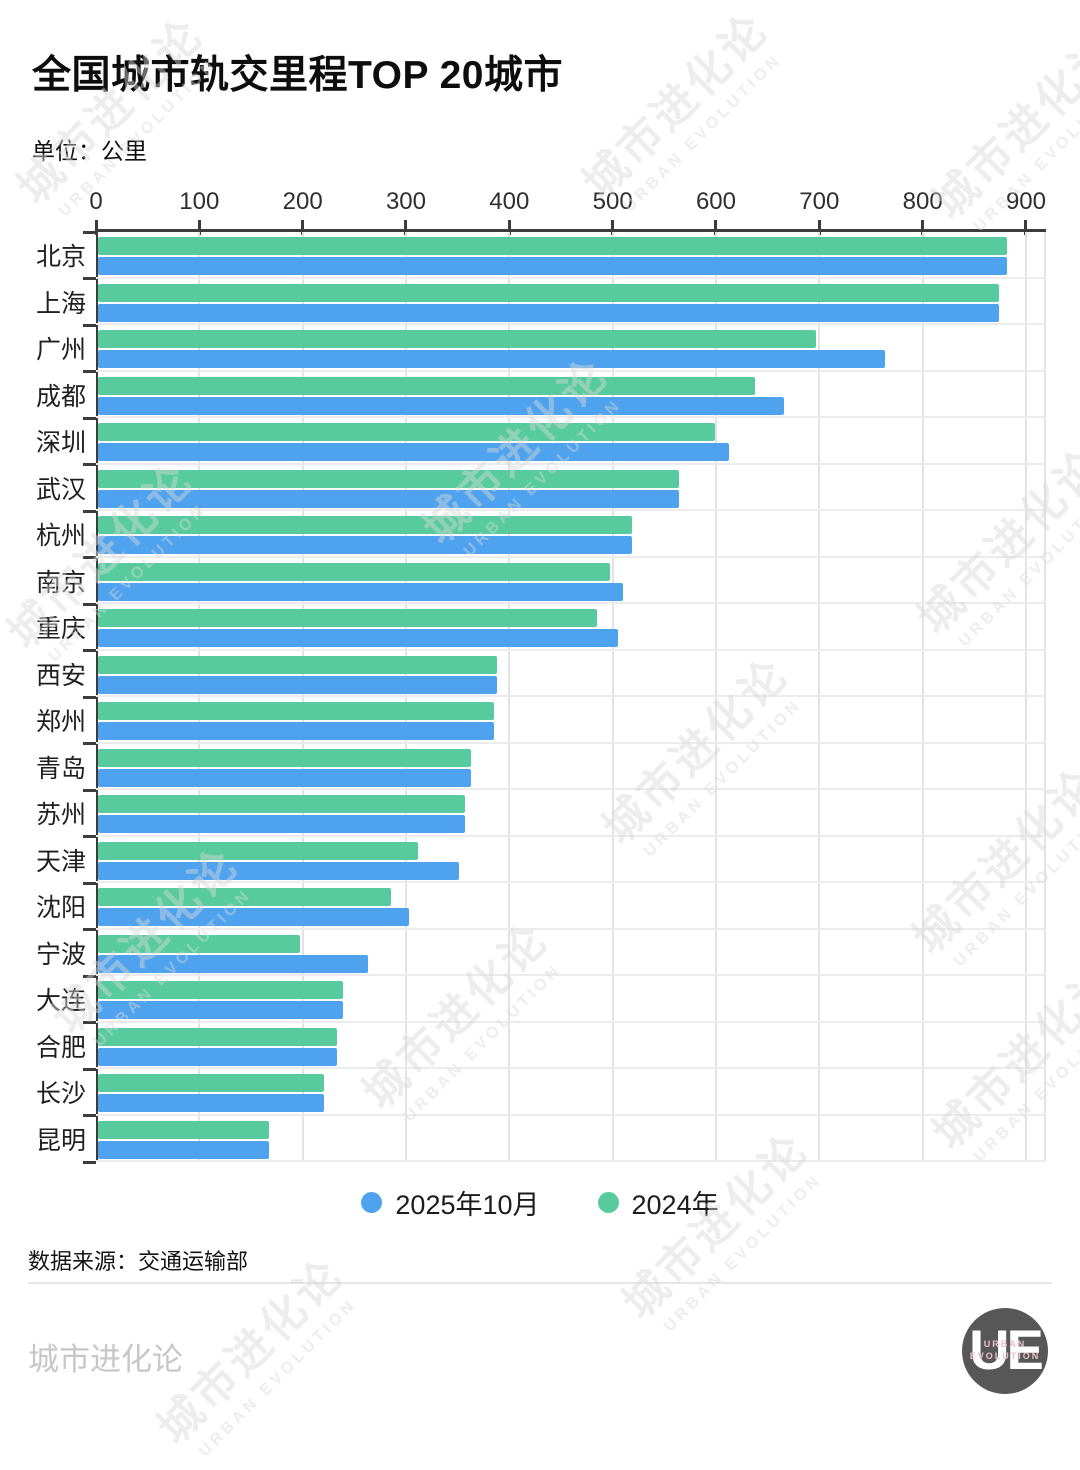 The image size is (1080, 1470). I want to click on city-row-18: 合肥, so click(541, 1047).